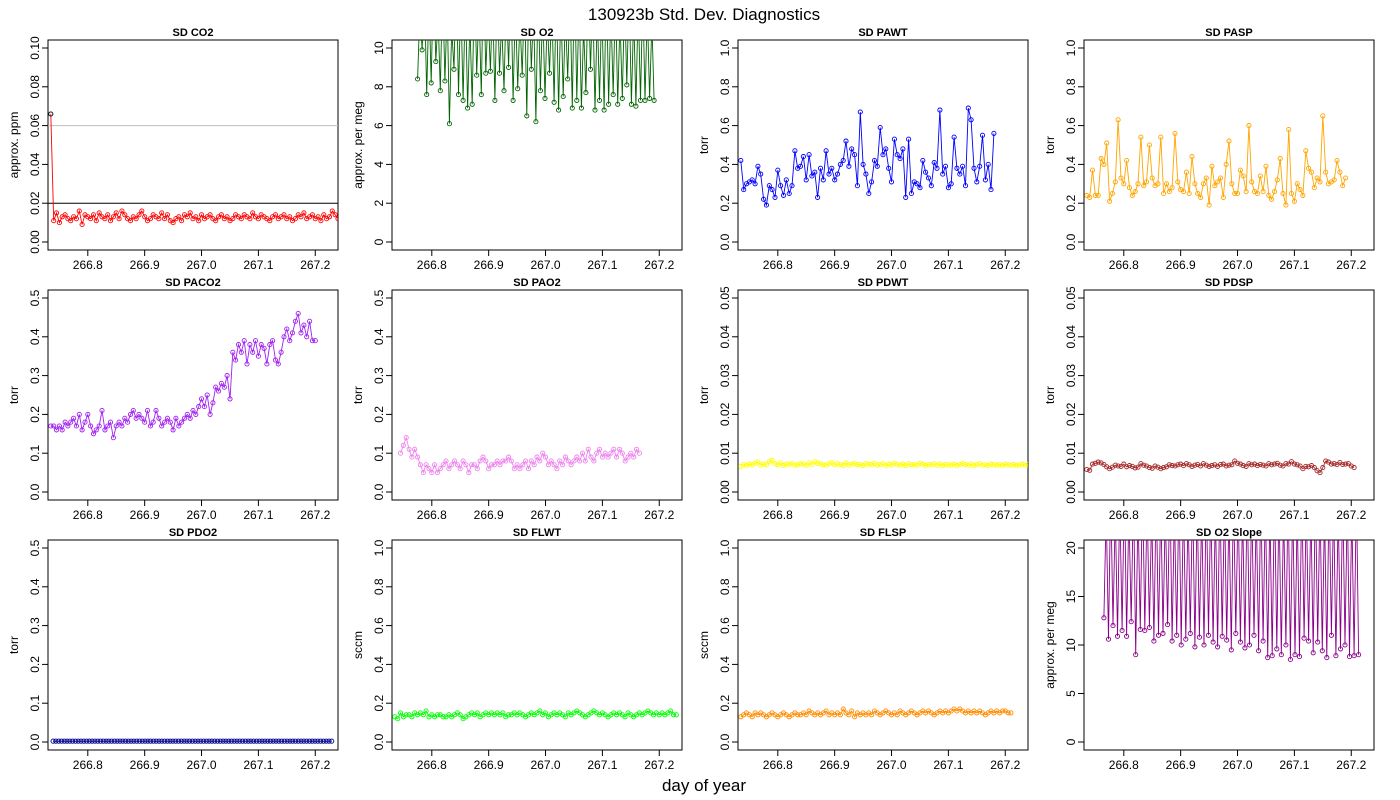  Describe the element at coordinates (1050, 644) in the screenshot. I see `y-axis-label: approx. per meg` at that location.